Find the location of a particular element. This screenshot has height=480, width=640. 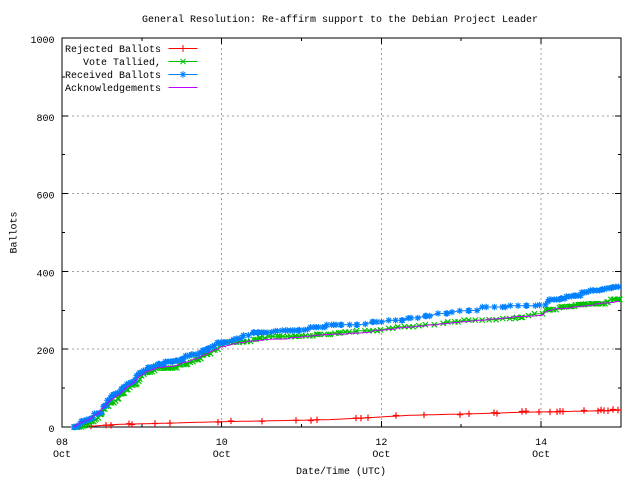

svg-text: 200 is located at coordinates (45, 352).